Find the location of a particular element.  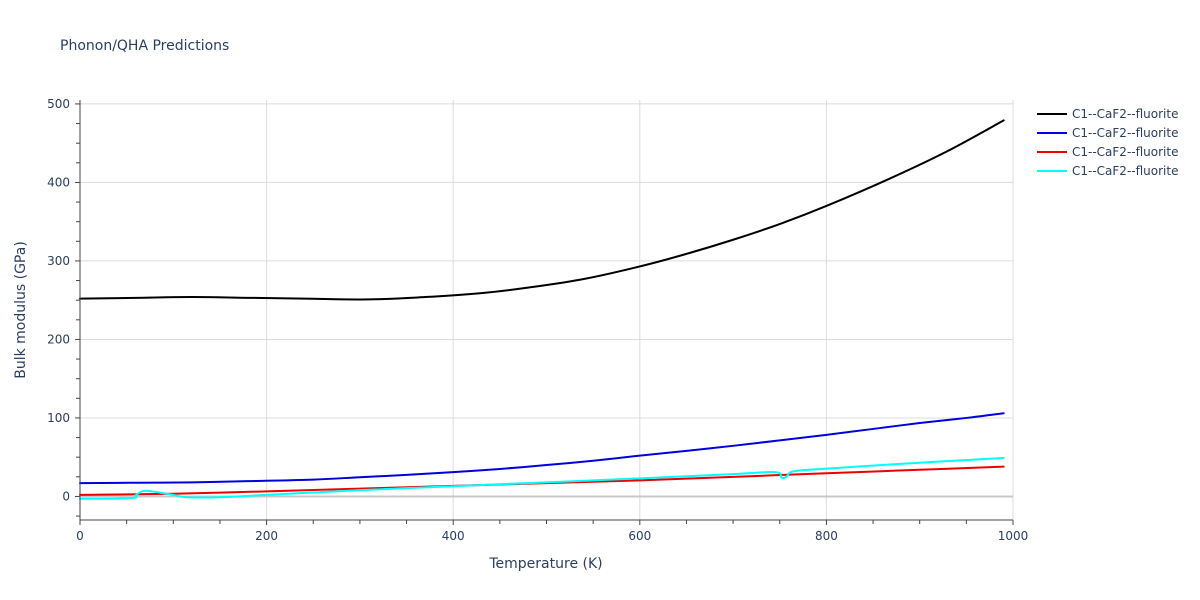

x-tick-label: 1000 is located at coordinates (1013, 536).